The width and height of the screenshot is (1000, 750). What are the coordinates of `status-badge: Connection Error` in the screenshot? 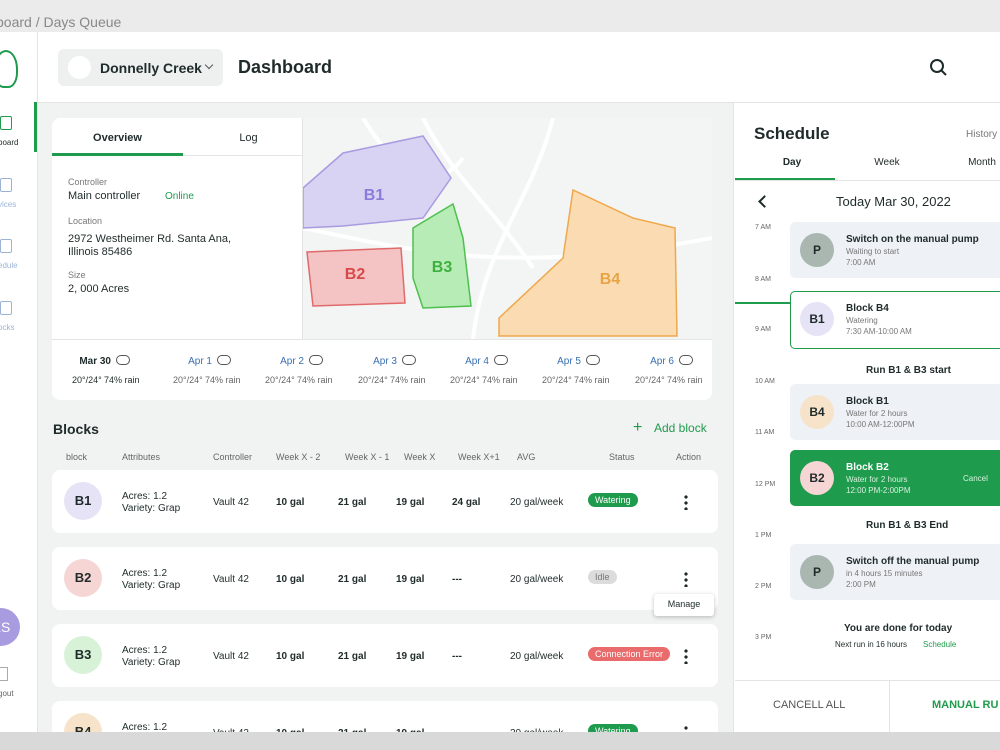 It's located at (629, 654).